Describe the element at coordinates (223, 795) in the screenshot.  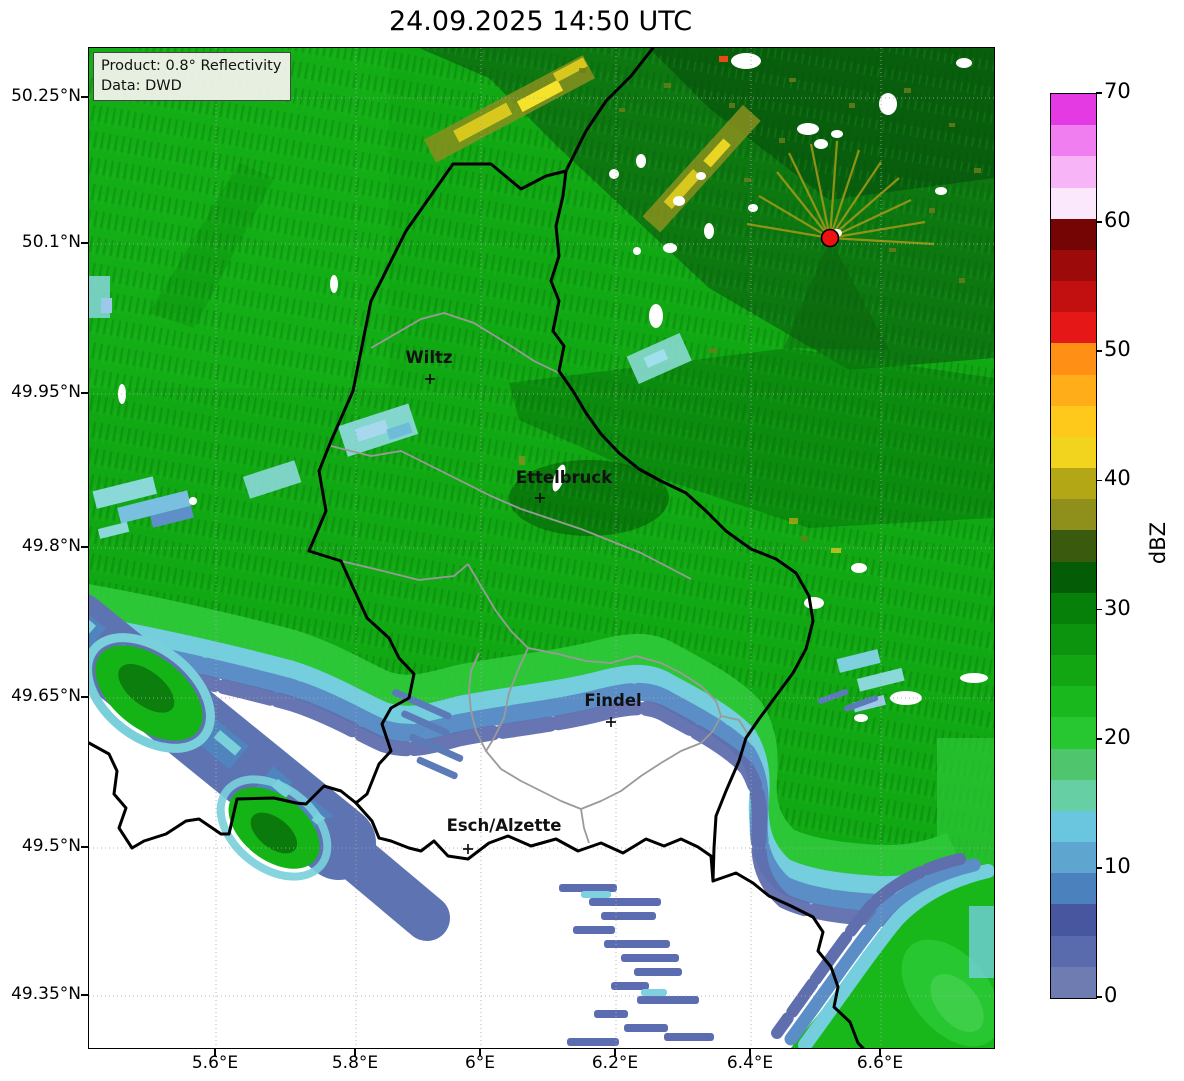
I see `border-france-belgium` at that location.